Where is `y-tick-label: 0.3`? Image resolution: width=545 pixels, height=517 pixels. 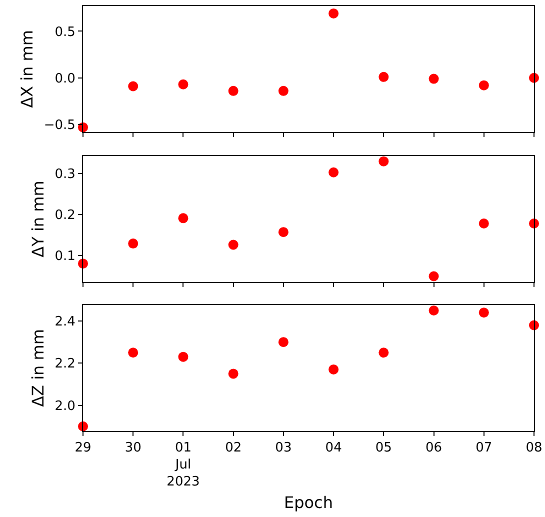 y-tick-label: 0.3 is located at coordinates (65, 174).